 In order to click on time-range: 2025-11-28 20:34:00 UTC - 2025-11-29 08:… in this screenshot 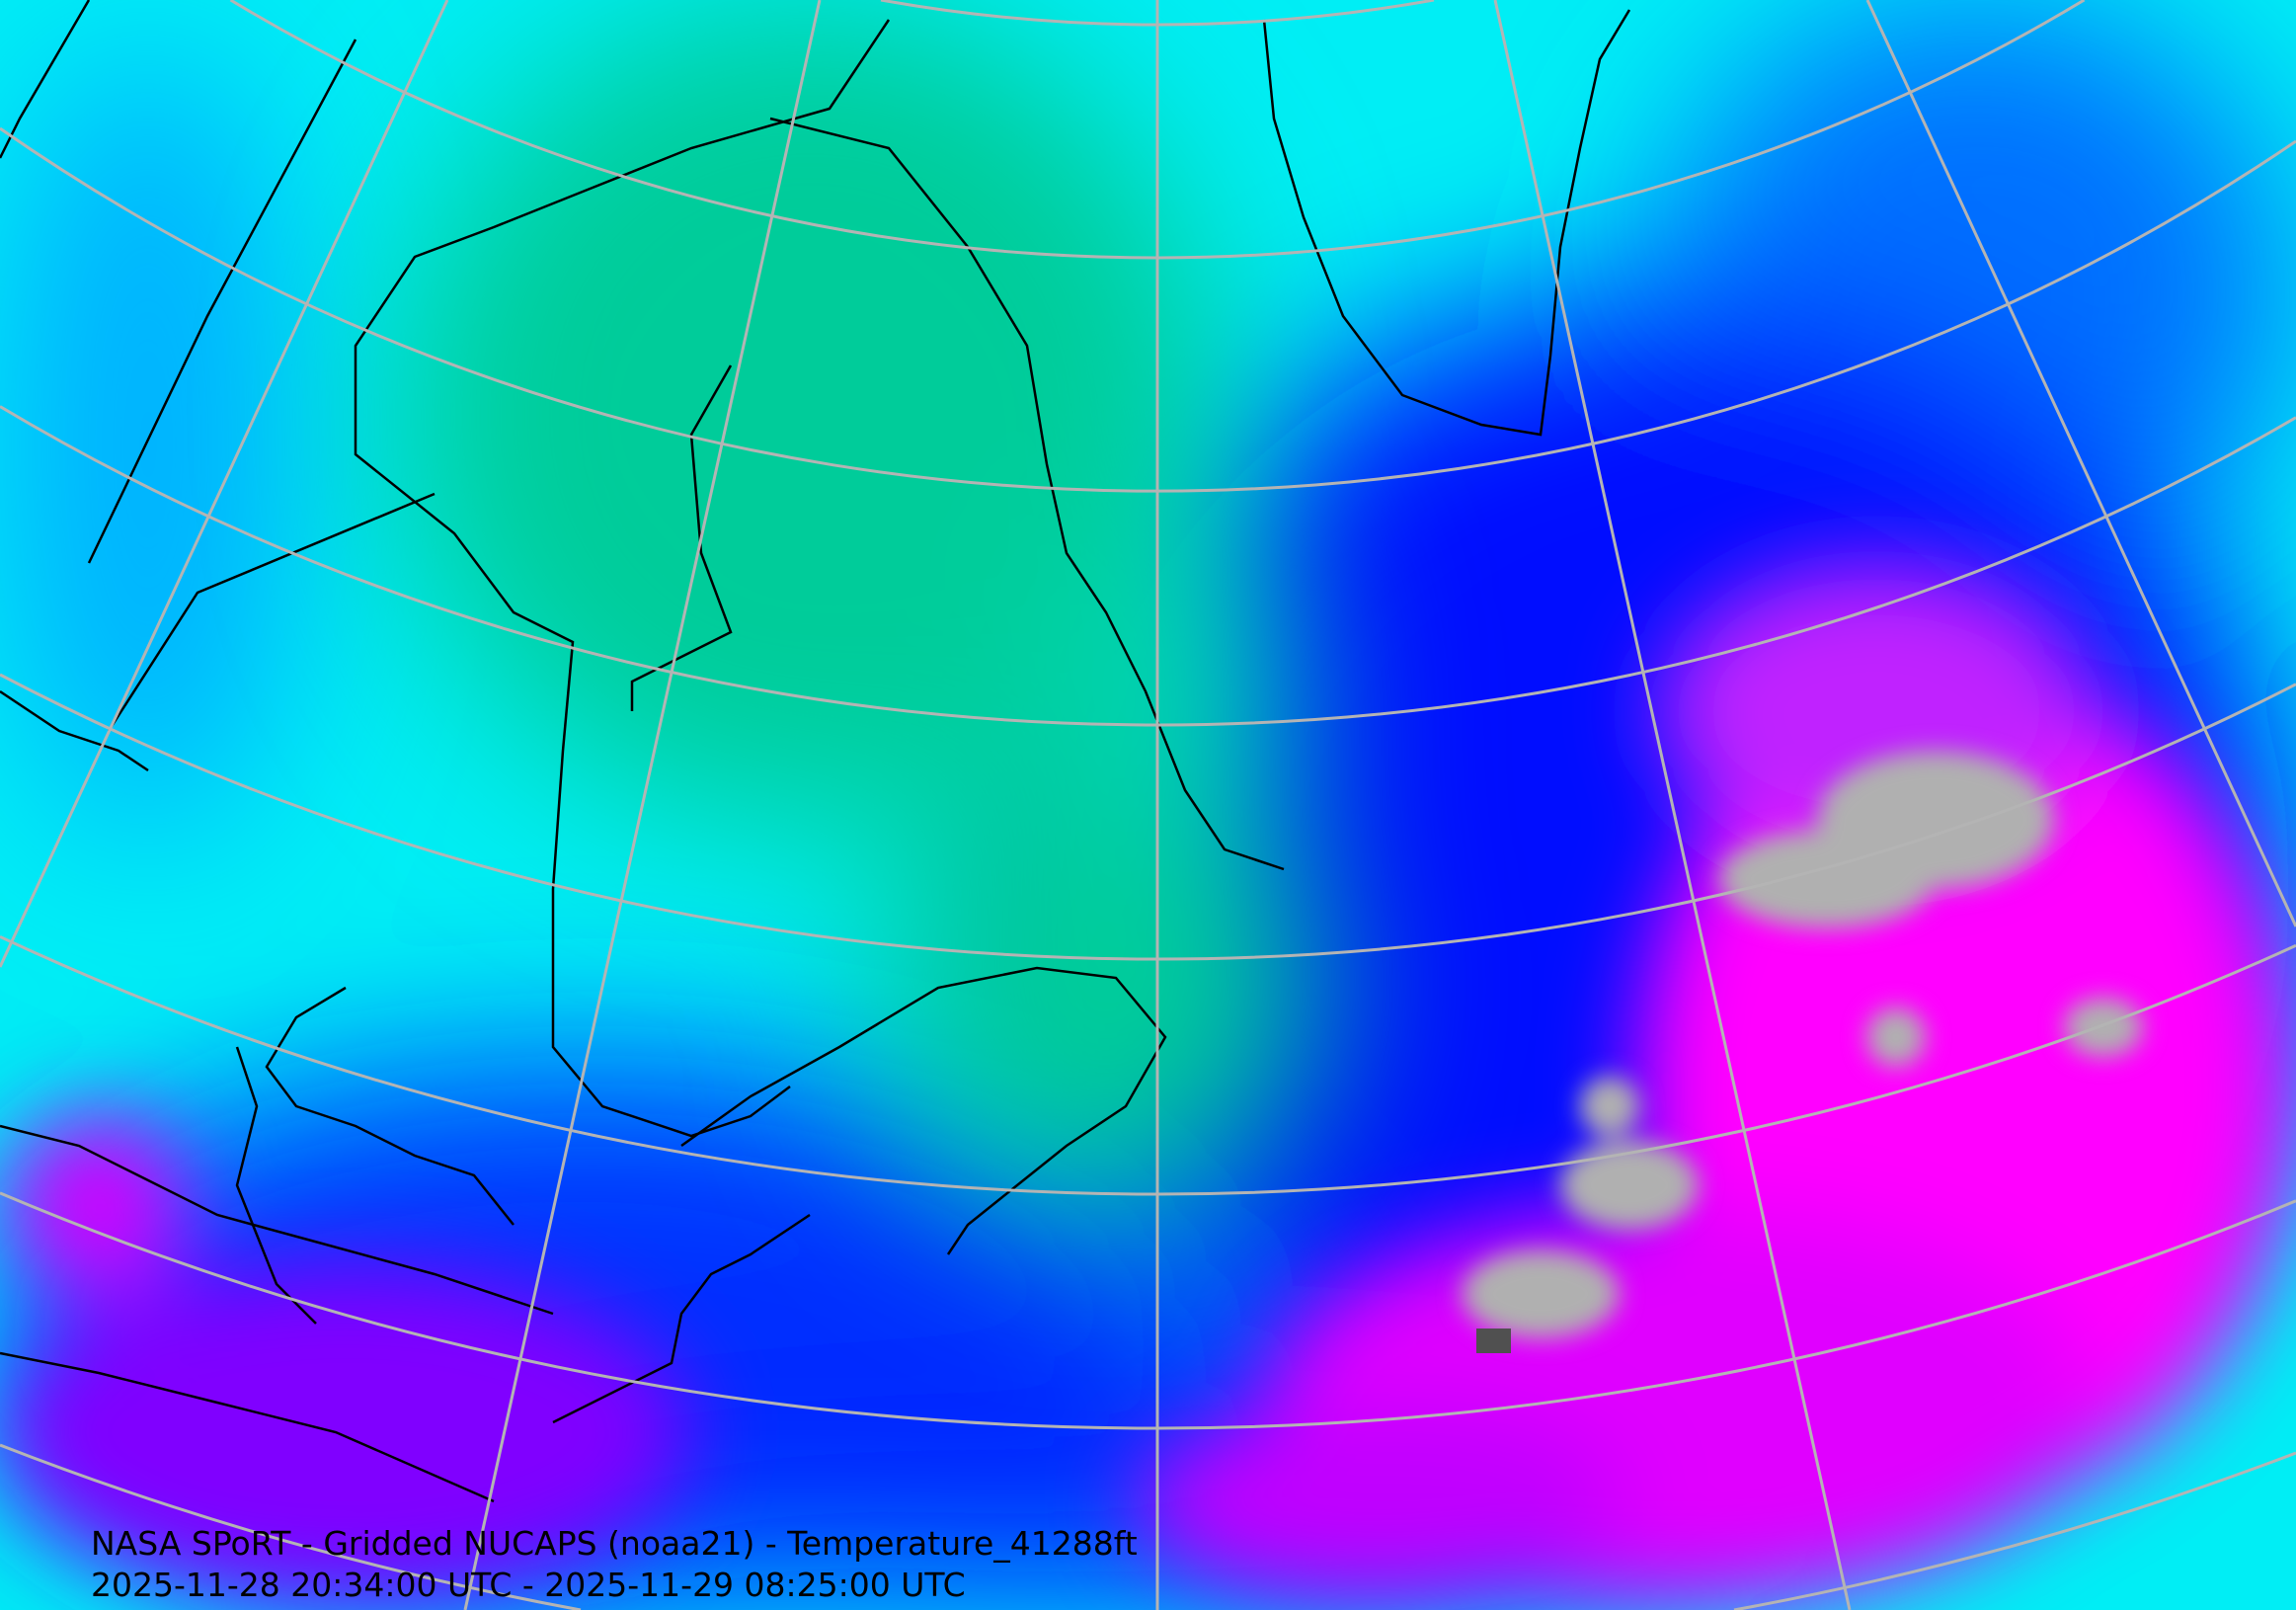, I will do `click(528, 1585)`.